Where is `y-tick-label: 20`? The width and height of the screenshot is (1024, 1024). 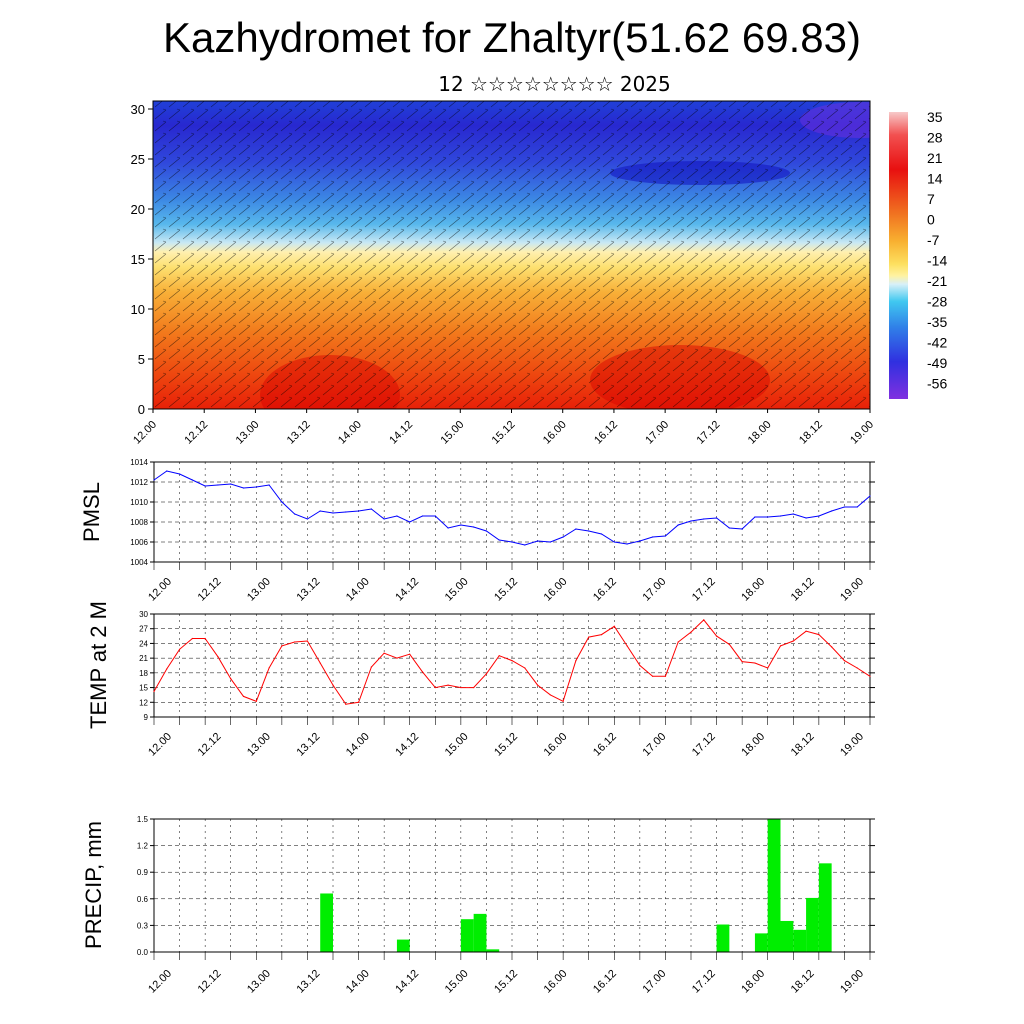 y-tick-label: 20 is located at coordinates (138, 209).